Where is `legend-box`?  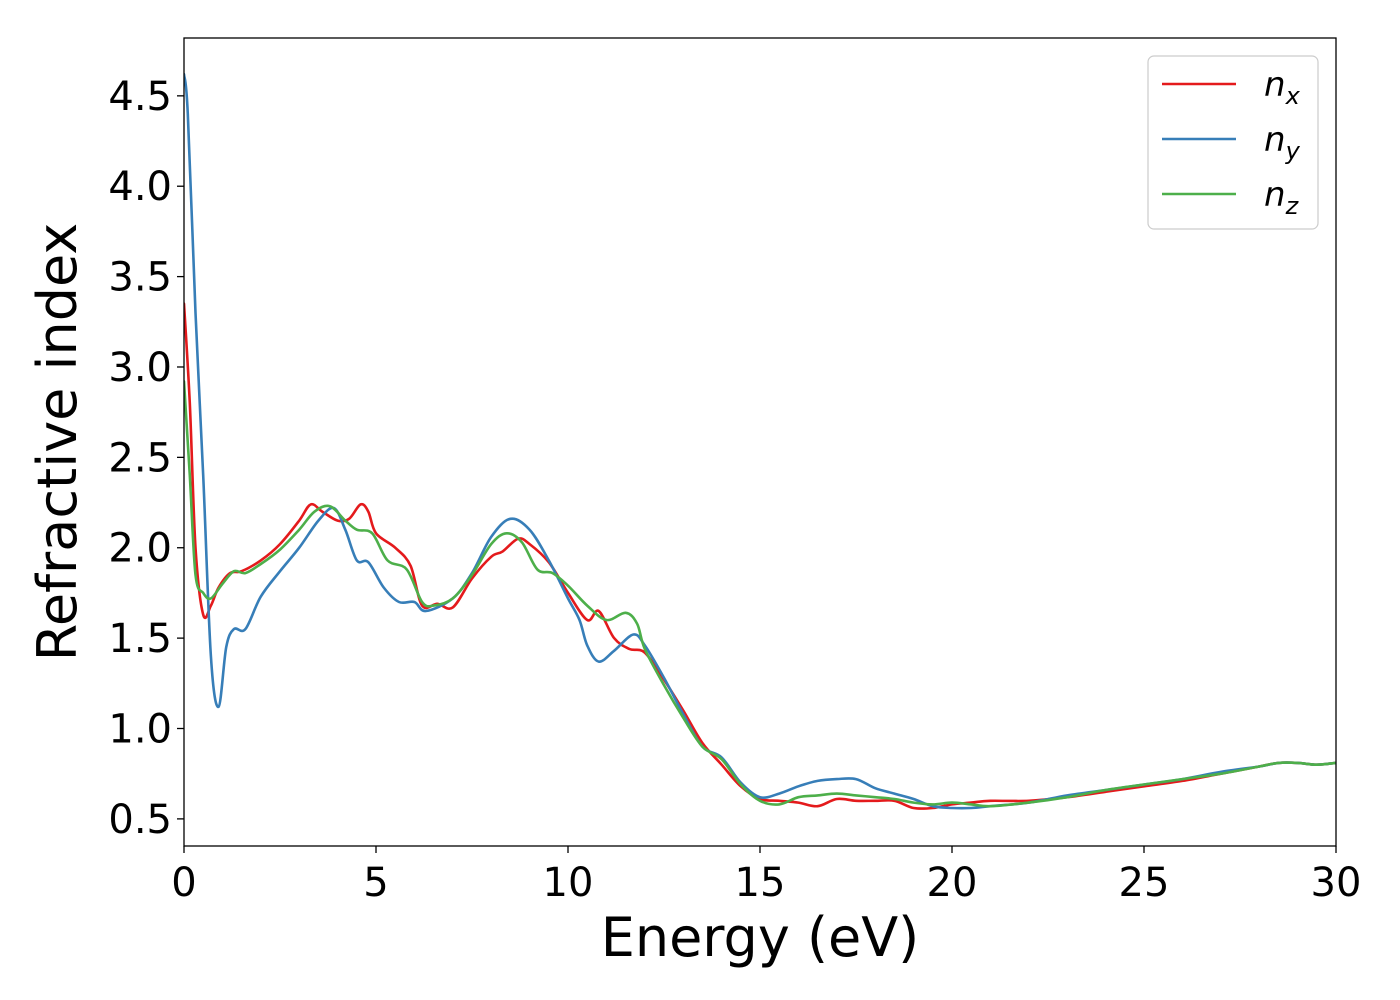 legend-box is located at coordinates (1233, 142).